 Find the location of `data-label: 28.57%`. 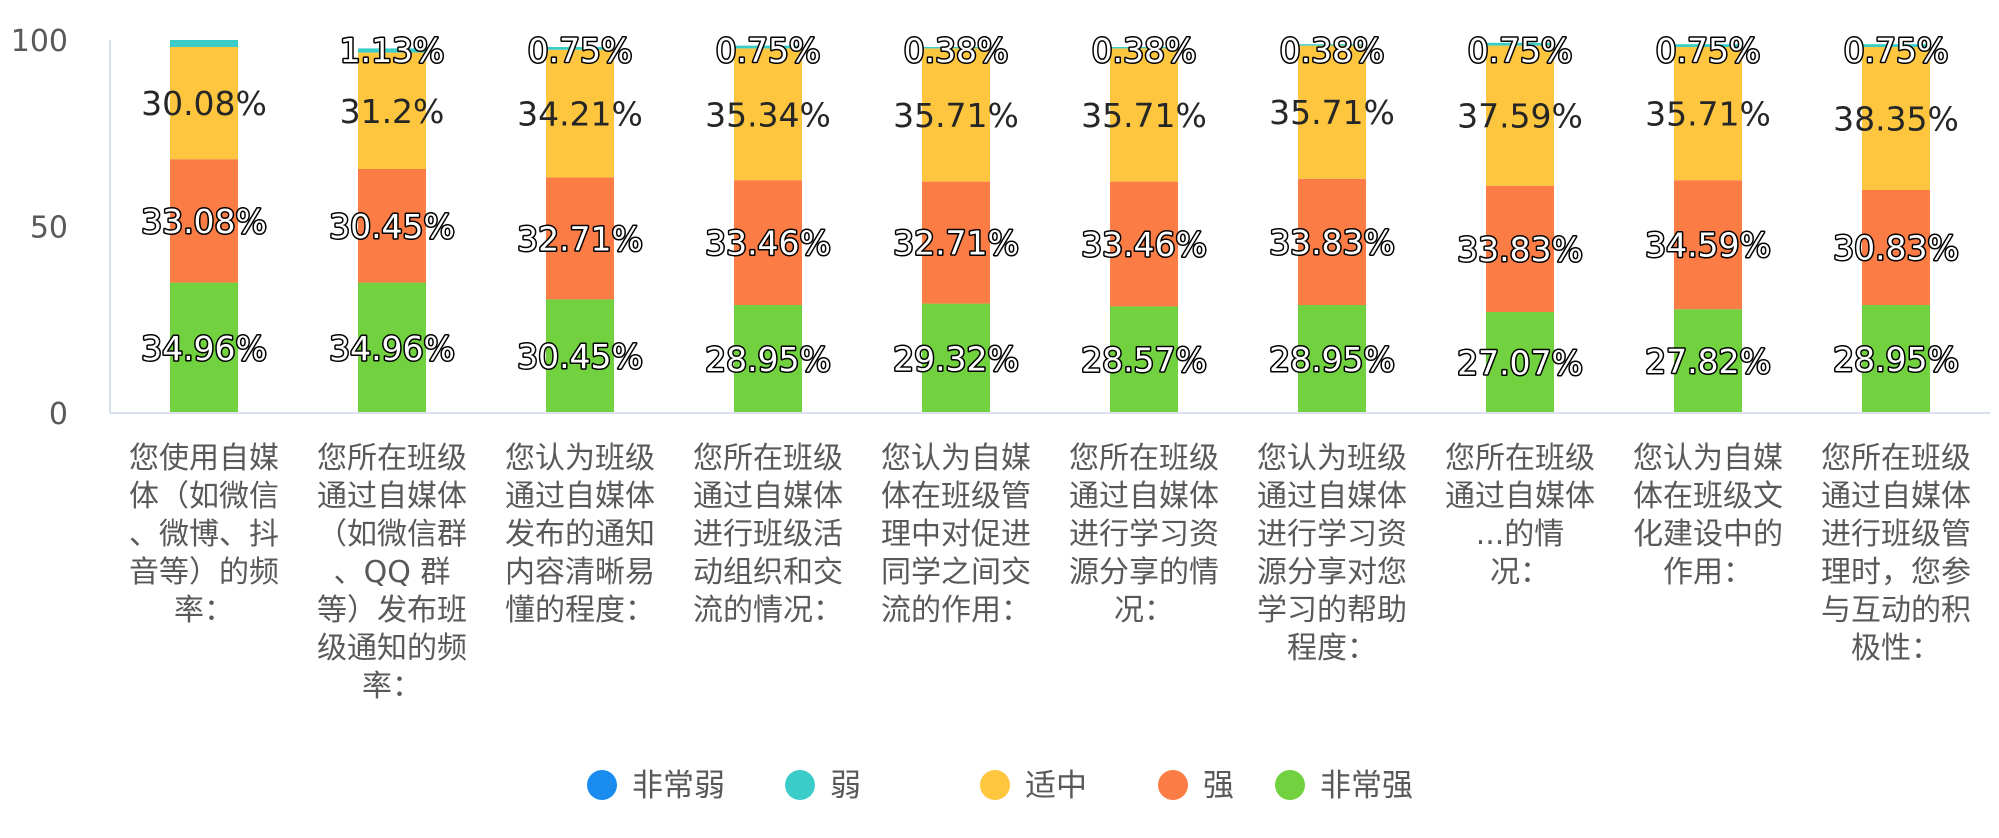

data-label: 28.57% is located at coordinates (1144, 360).